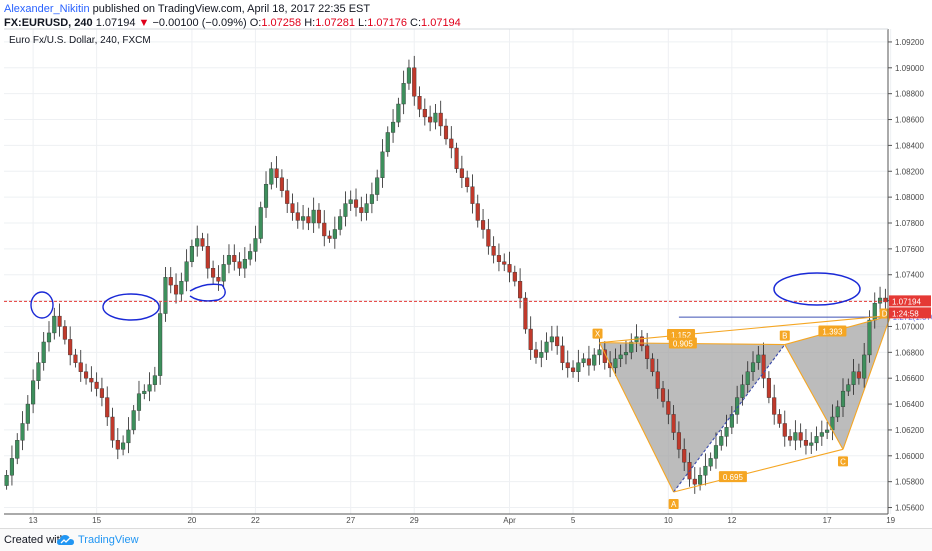  I want to click on tradingview-brand-link: TradingView, so click(108, 540).